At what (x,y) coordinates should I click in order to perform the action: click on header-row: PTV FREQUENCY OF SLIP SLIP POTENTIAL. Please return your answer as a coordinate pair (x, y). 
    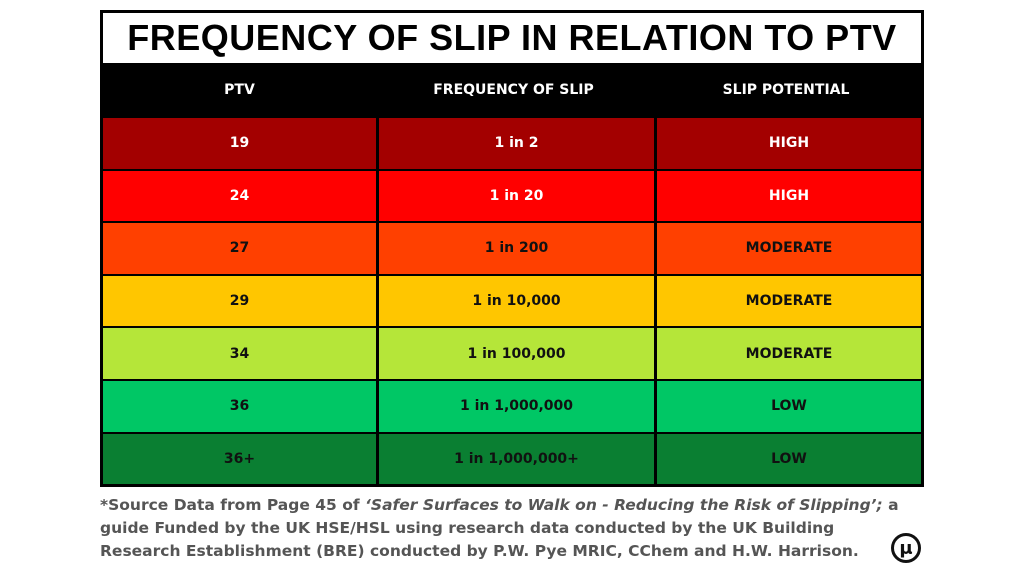
    Looking at the image, I should click on (512, 89).